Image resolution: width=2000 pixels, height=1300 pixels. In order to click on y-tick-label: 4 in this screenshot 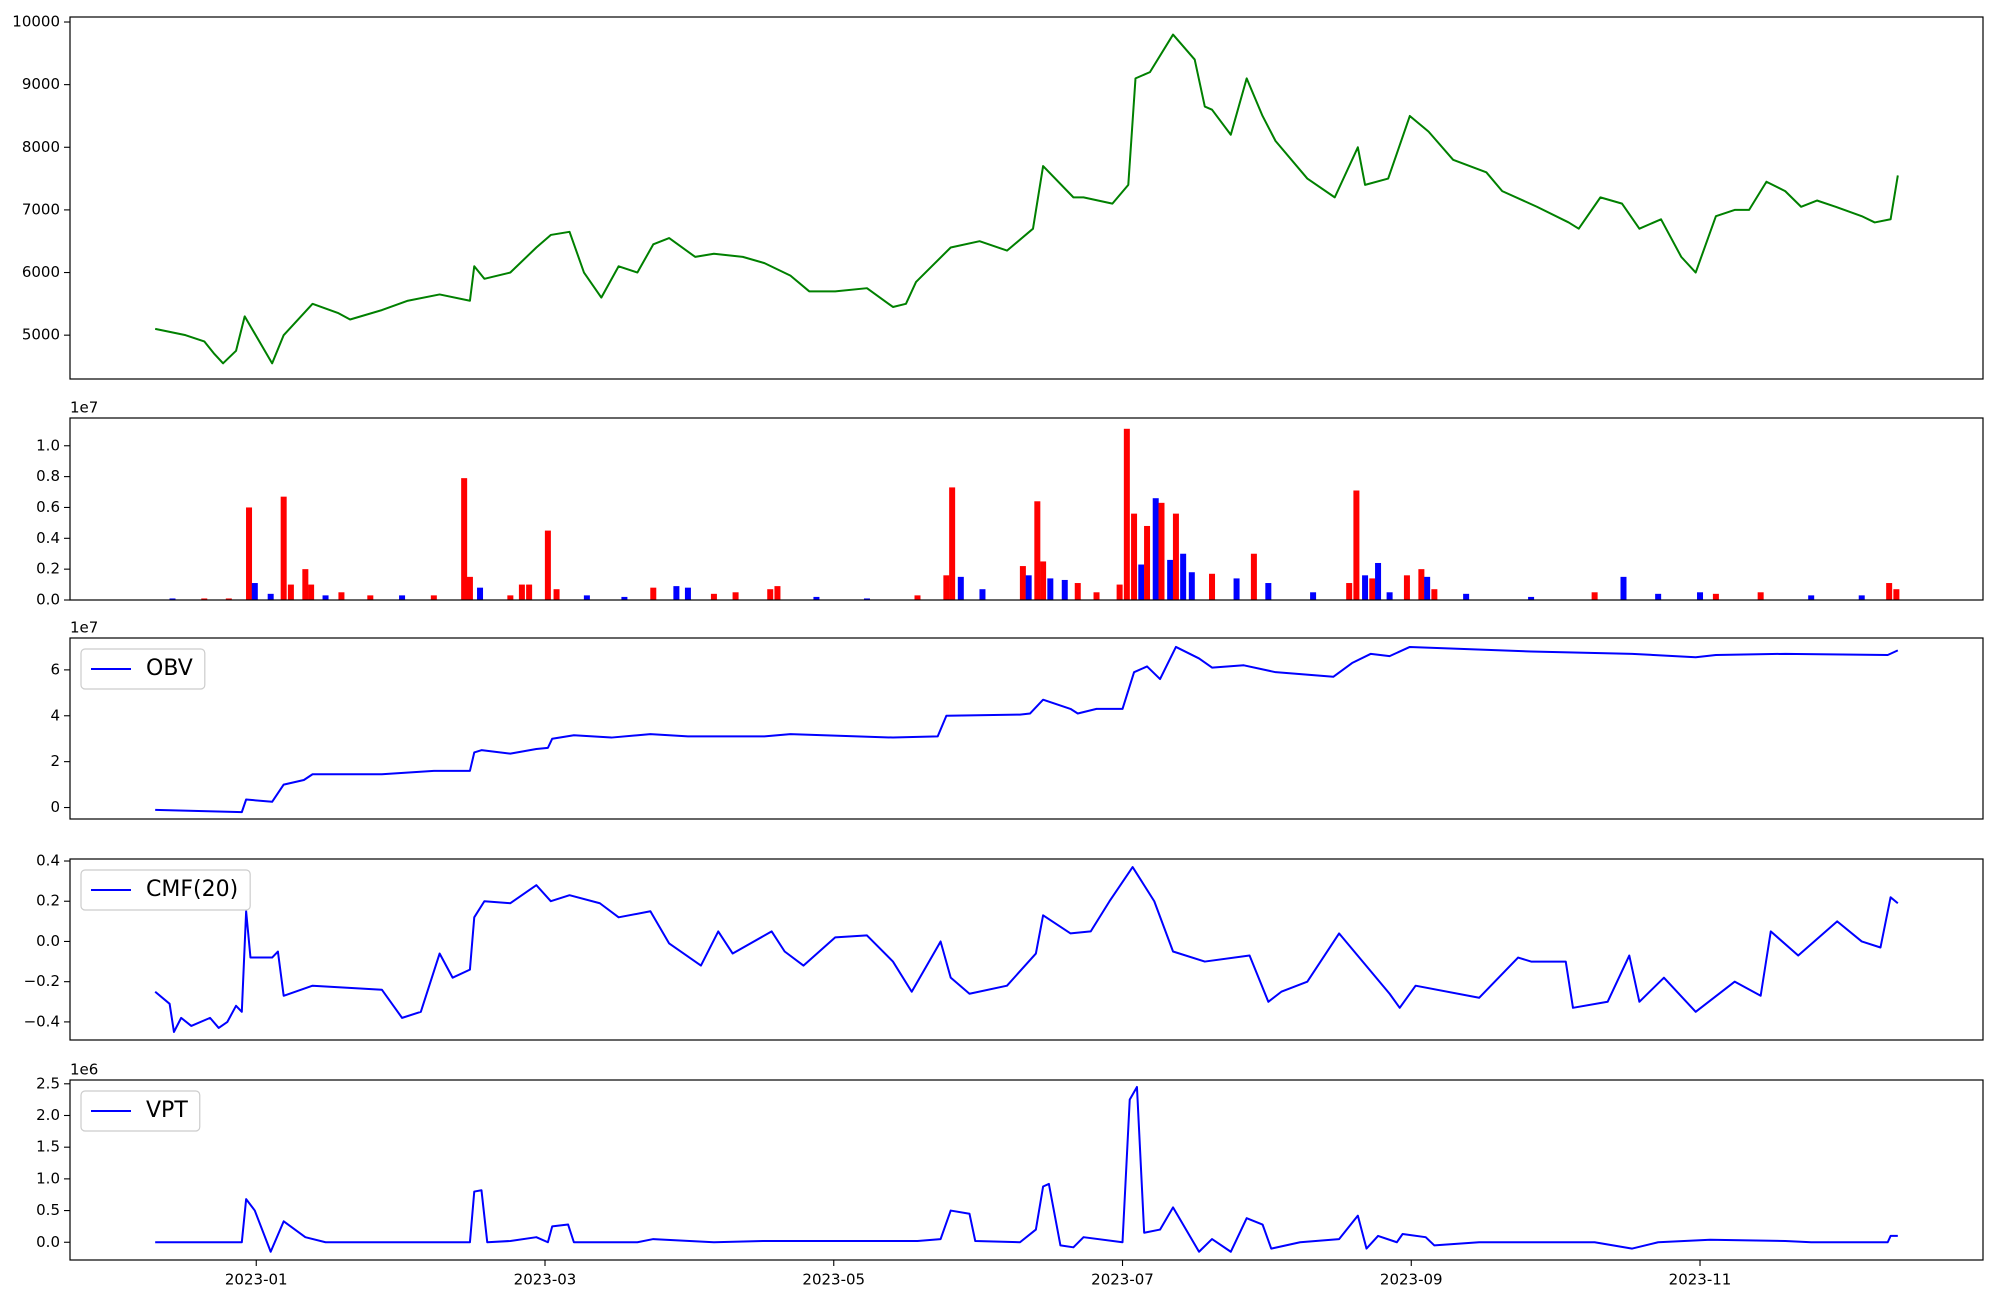, I will do `click(55, 715)`.